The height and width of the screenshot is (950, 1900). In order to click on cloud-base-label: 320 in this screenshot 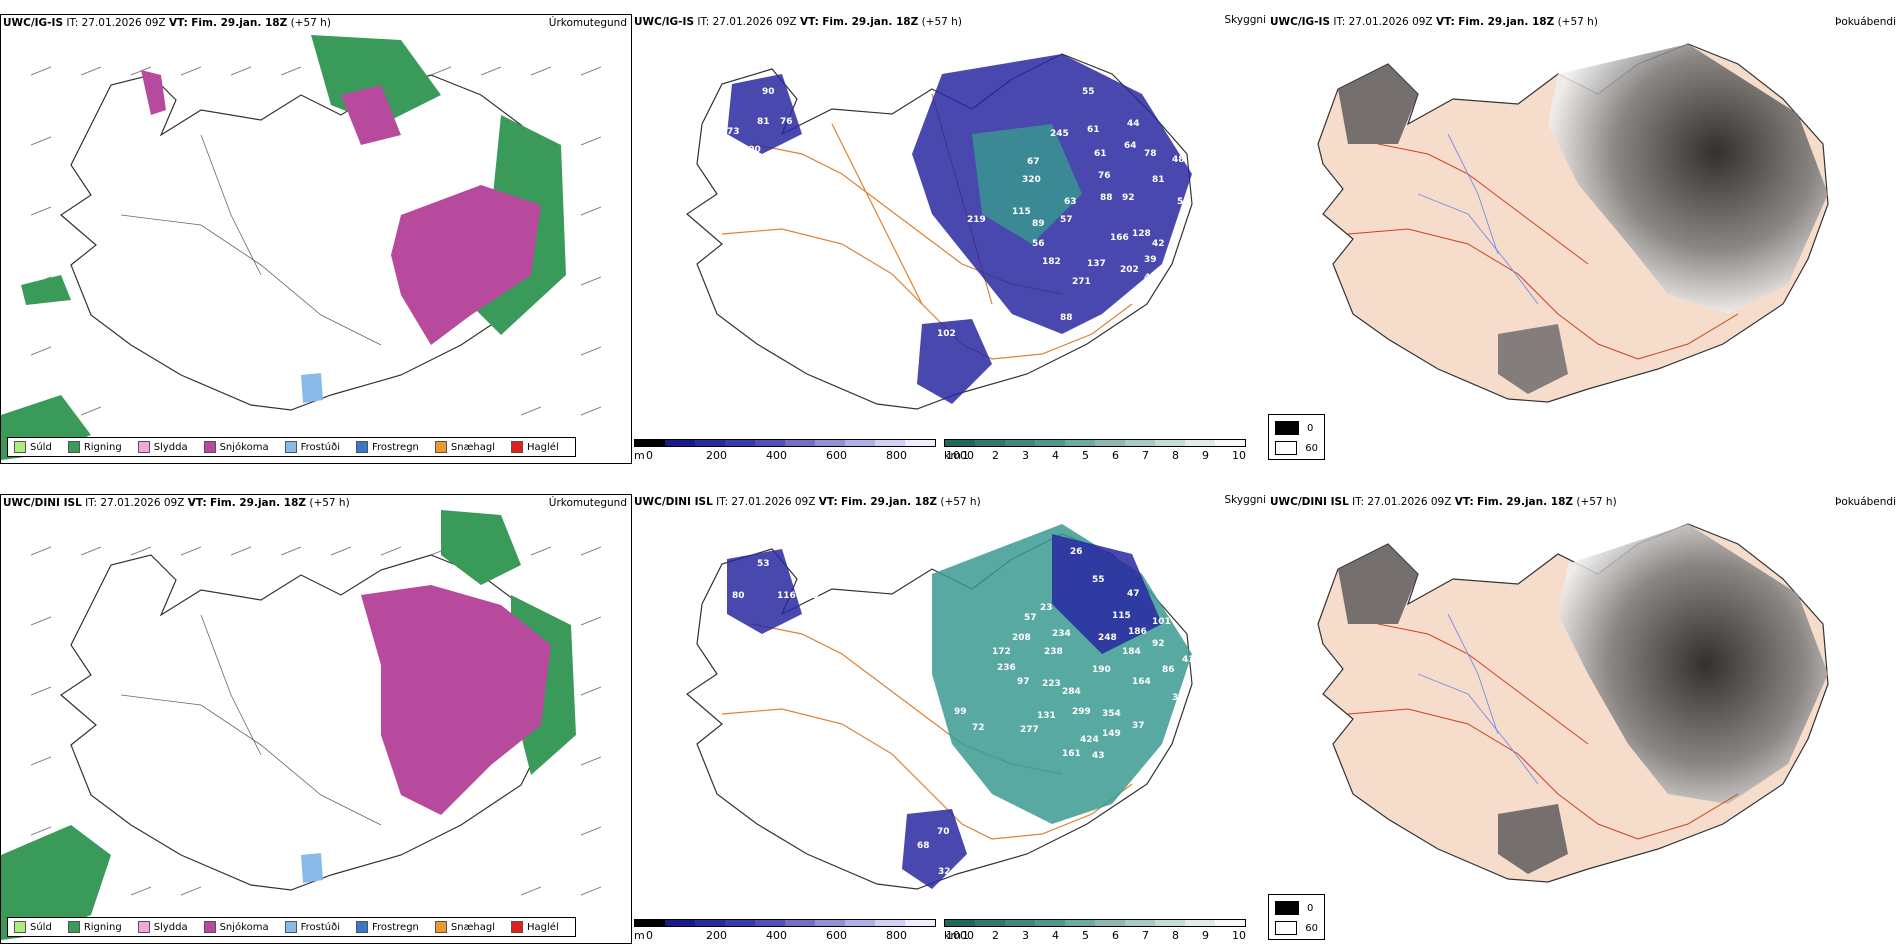, I will do `click(1031, 180)`.